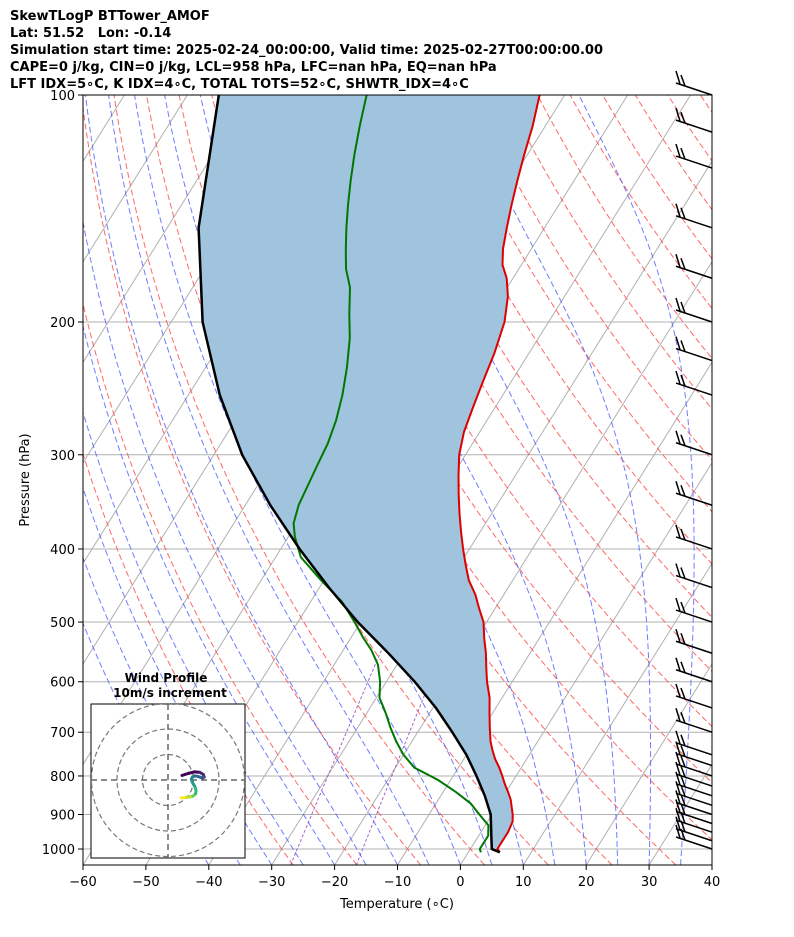 This screenshot has height=937, width=794. I want to click on x-tick-label: 10, so click(523, 882).